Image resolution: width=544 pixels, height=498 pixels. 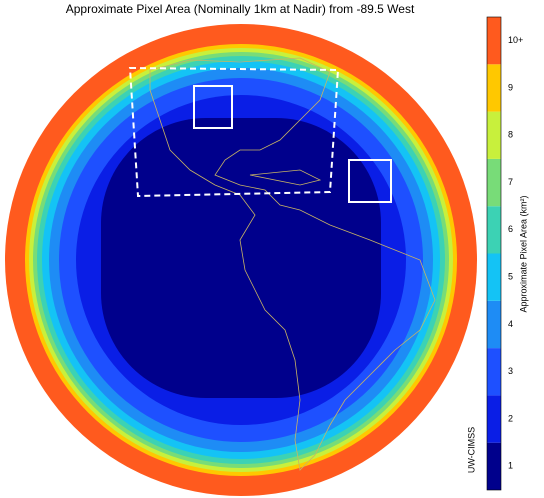 What do you see at coordinates (510, 229) in the screenshot?
I see `colorbar-tick-label: 6` at bounding box center [510, 229].